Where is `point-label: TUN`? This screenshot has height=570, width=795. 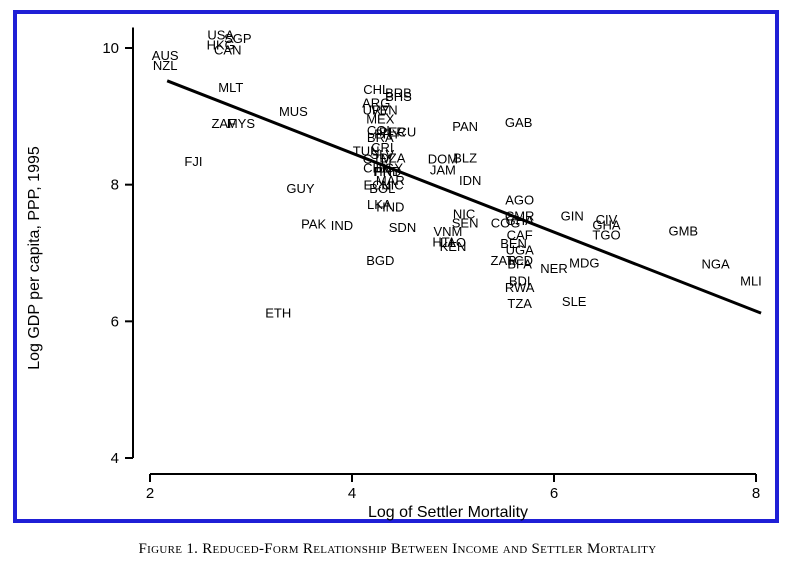 point-label: TUN is located at coordinates (366, 151).